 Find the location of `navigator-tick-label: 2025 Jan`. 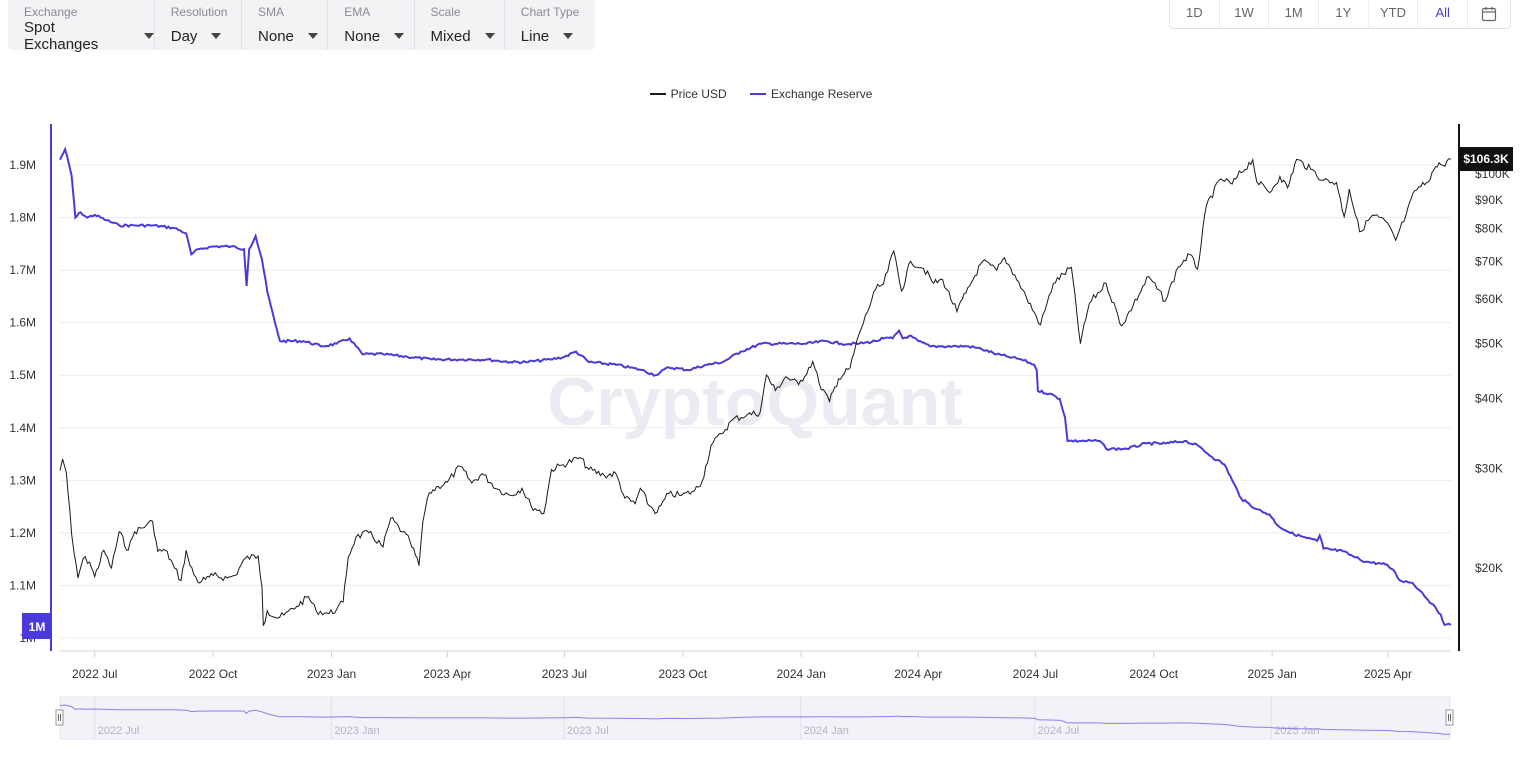

navigator-tick-label: 2025 Jan is located at coordinates (1296, 731).